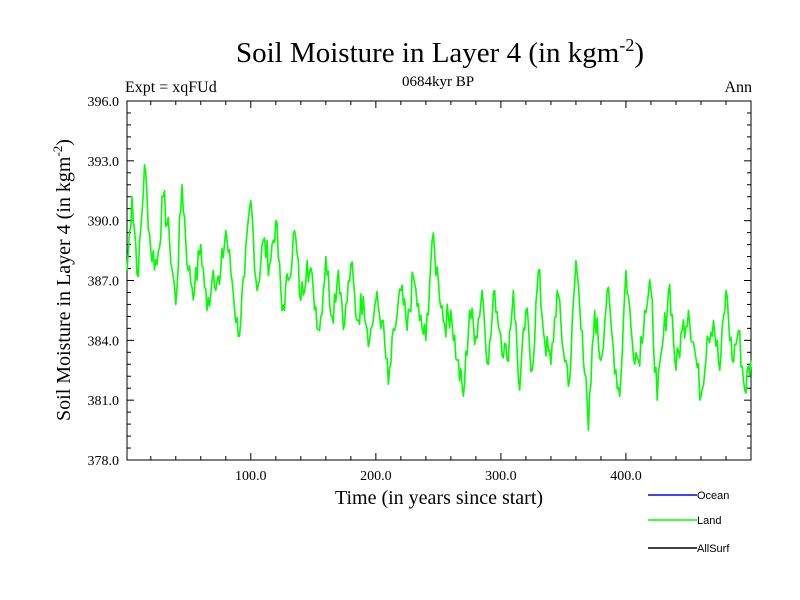 This screenshot has width=800, height=600. Describe the element at coordinates (713, 549) in the screenshot. I see `legend-label-allsurf: AllSurf` at that location.